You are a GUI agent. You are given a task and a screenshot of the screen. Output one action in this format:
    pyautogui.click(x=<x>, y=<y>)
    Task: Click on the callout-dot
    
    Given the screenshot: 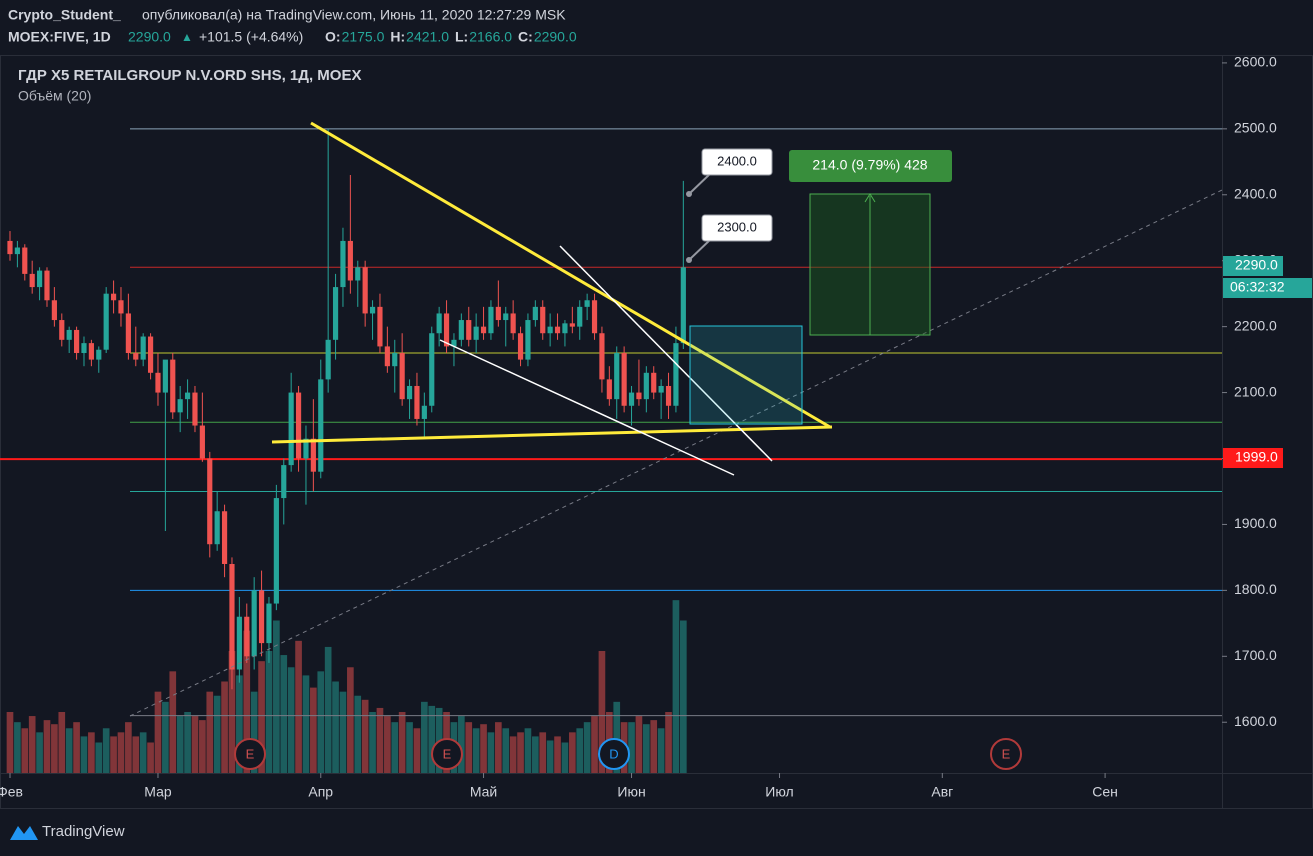 What is the action you would take?
    pyautogui.click(x=689, y=260)
    